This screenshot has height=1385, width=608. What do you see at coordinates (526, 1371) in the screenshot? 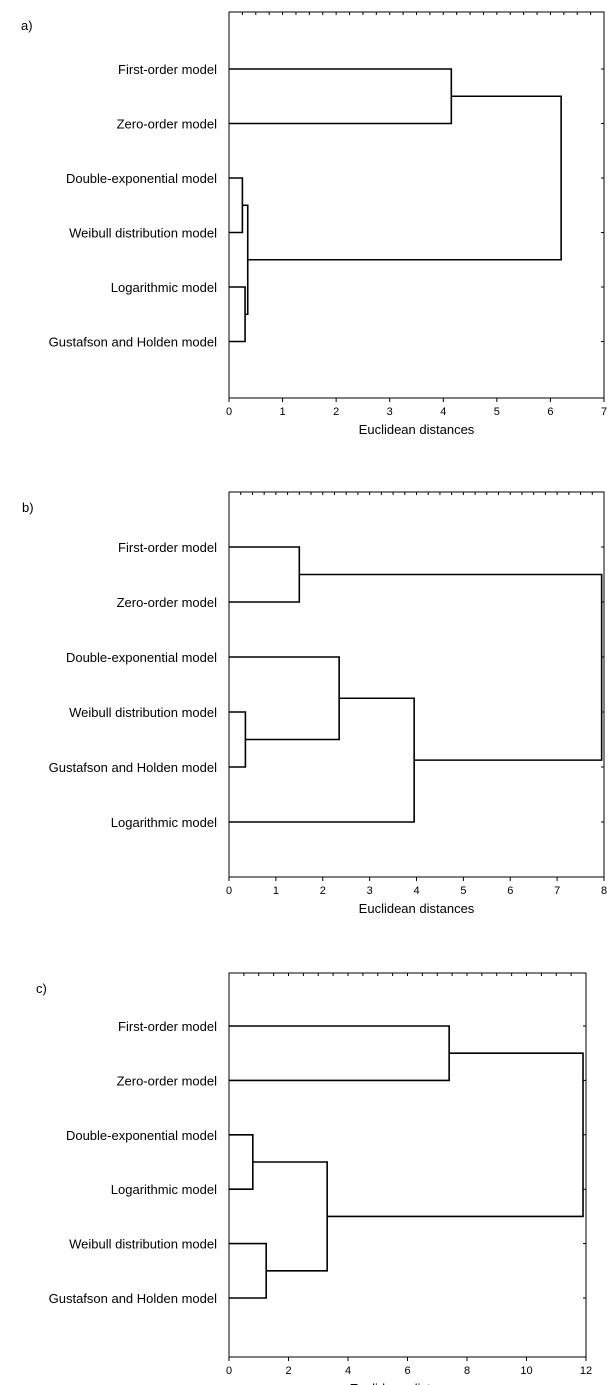
I see `x-tick-label: 10` at bounding box center [526, 1371].